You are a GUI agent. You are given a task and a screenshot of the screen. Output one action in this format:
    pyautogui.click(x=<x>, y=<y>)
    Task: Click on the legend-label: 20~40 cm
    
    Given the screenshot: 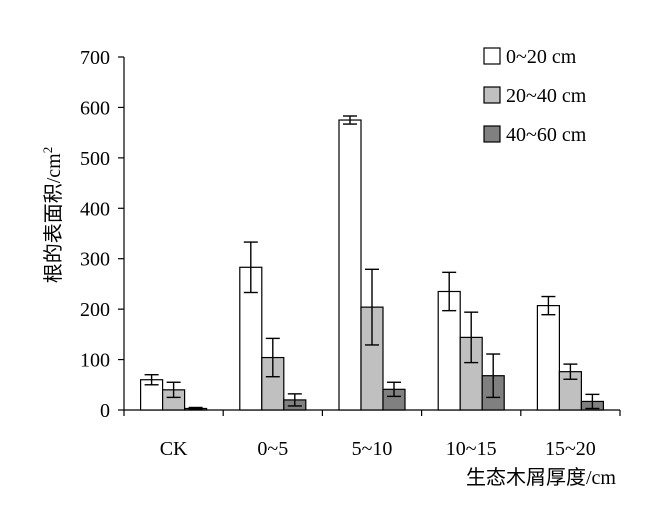 What is the action you would take?
    pyautogui.click(x=546, y=96)
    